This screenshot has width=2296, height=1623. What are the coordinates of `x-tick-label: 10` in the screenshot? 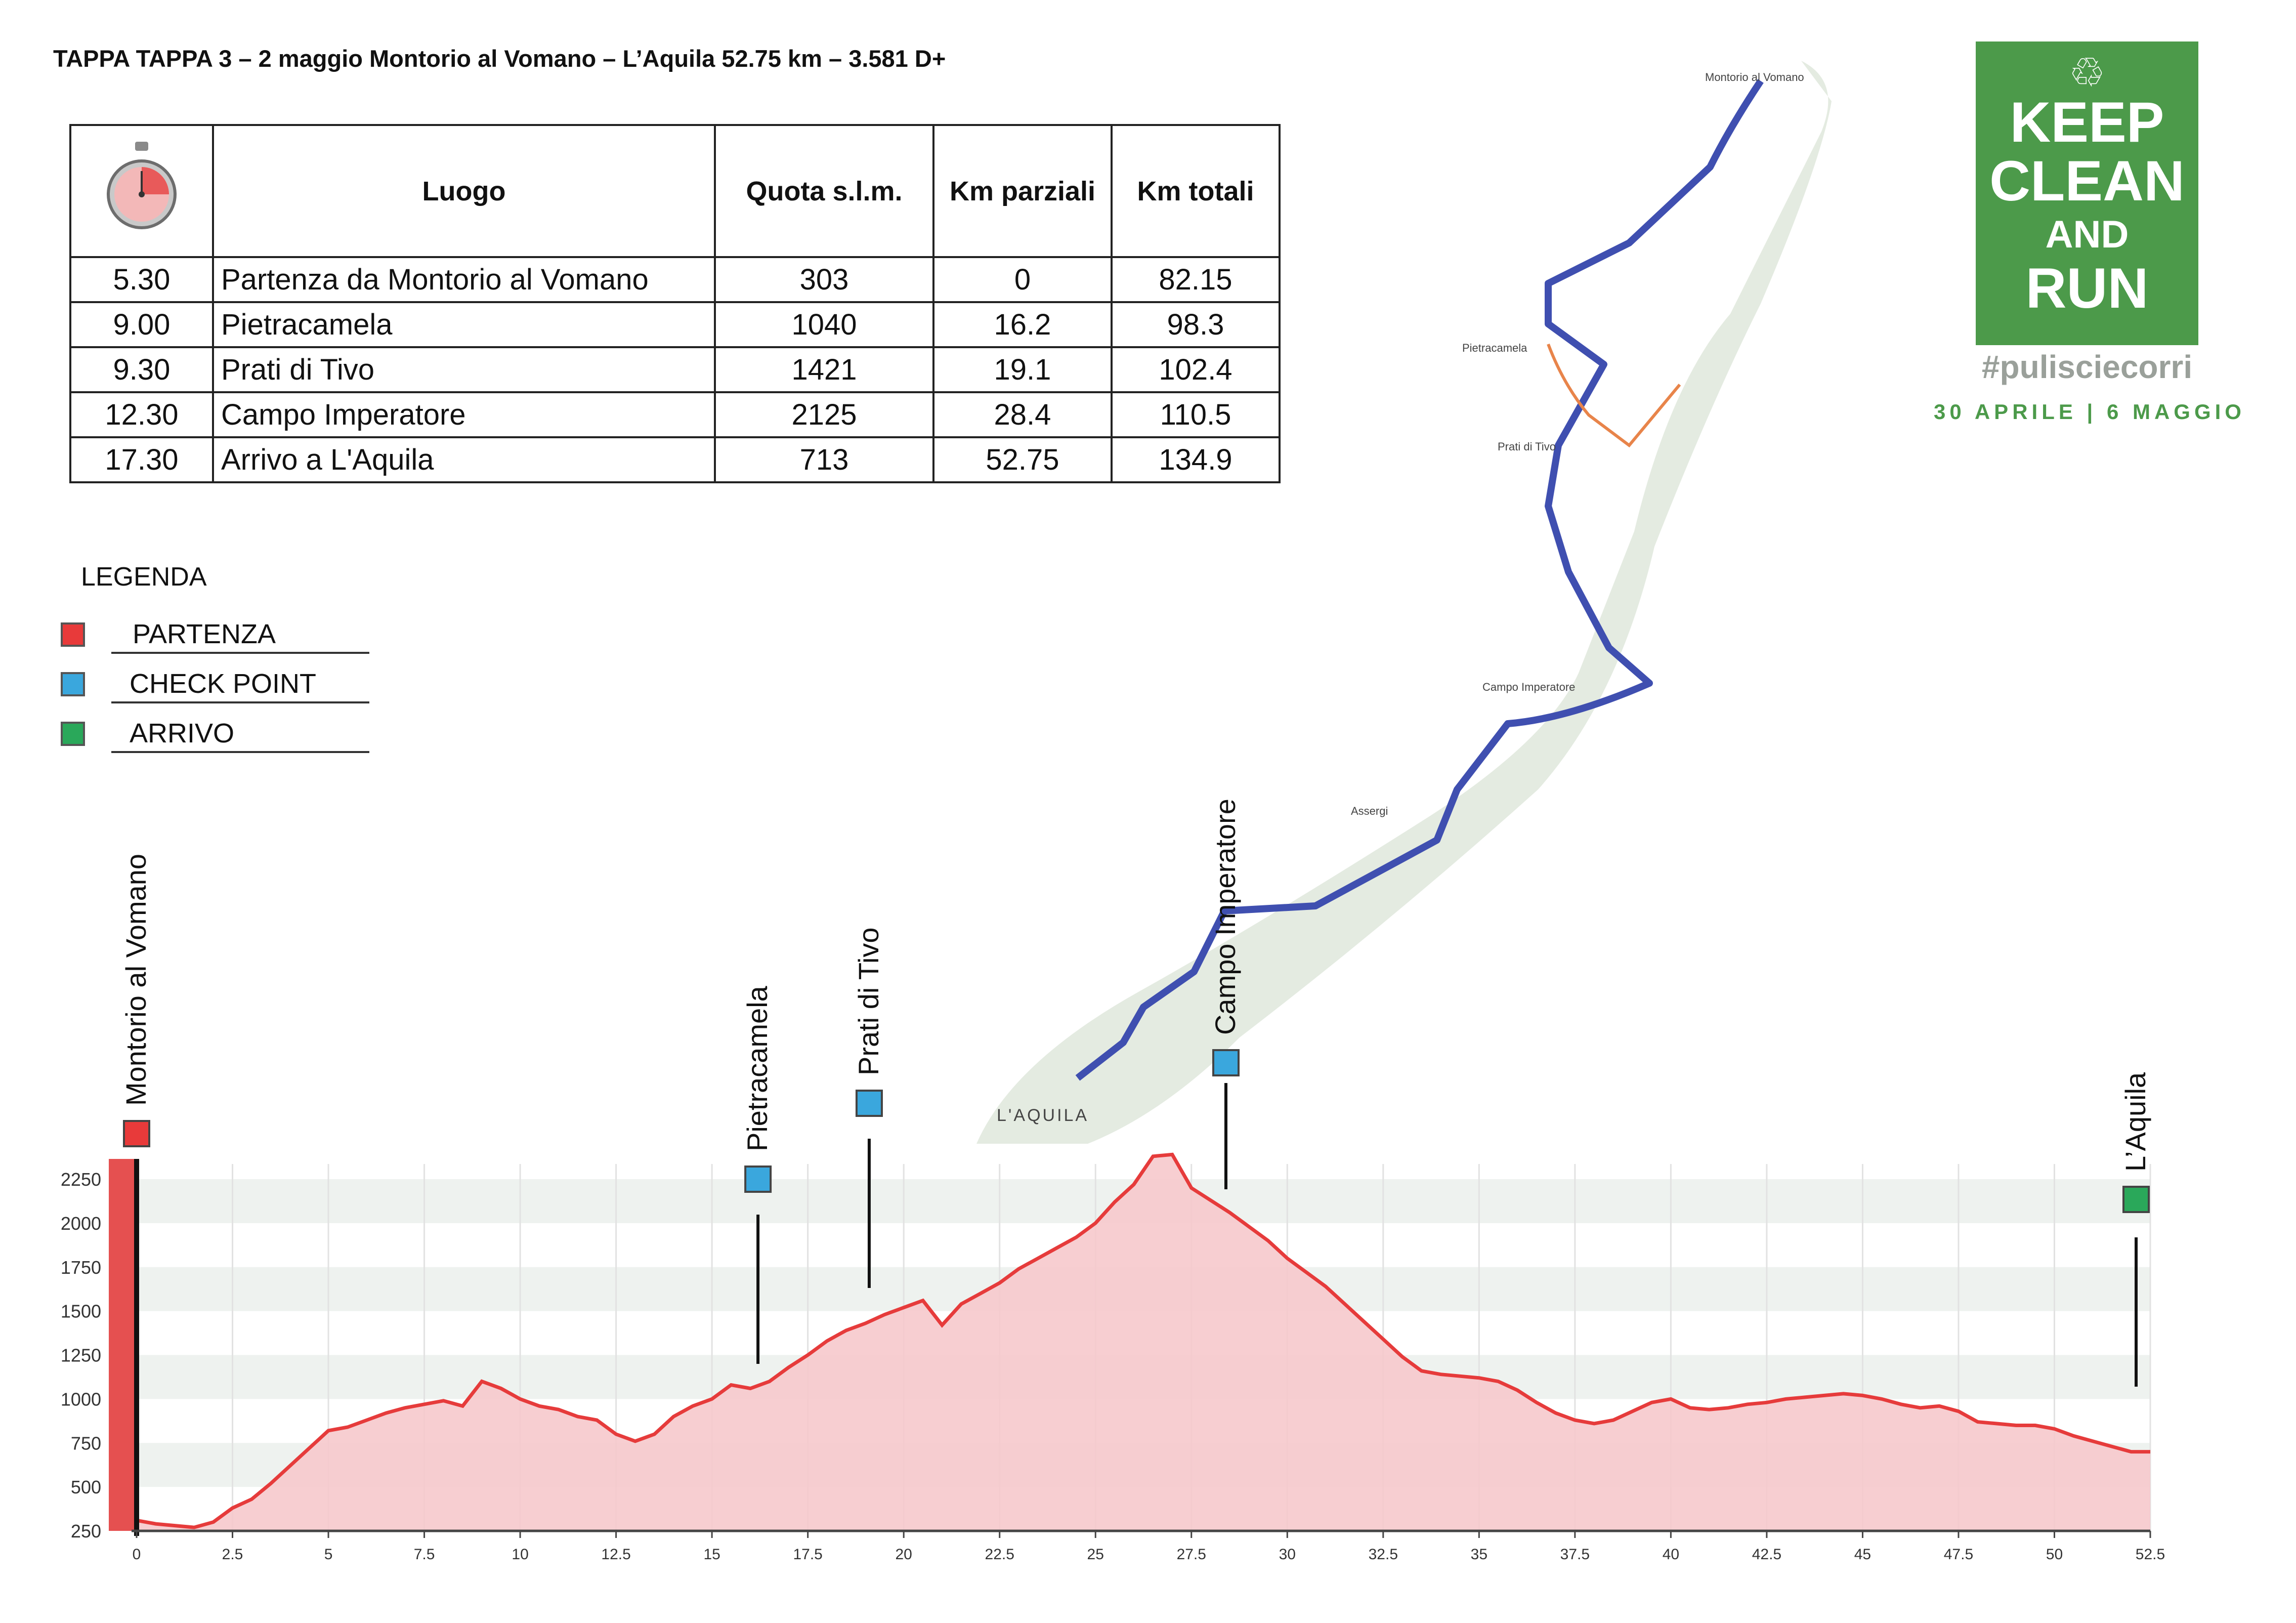 It's located at (520, 1554).